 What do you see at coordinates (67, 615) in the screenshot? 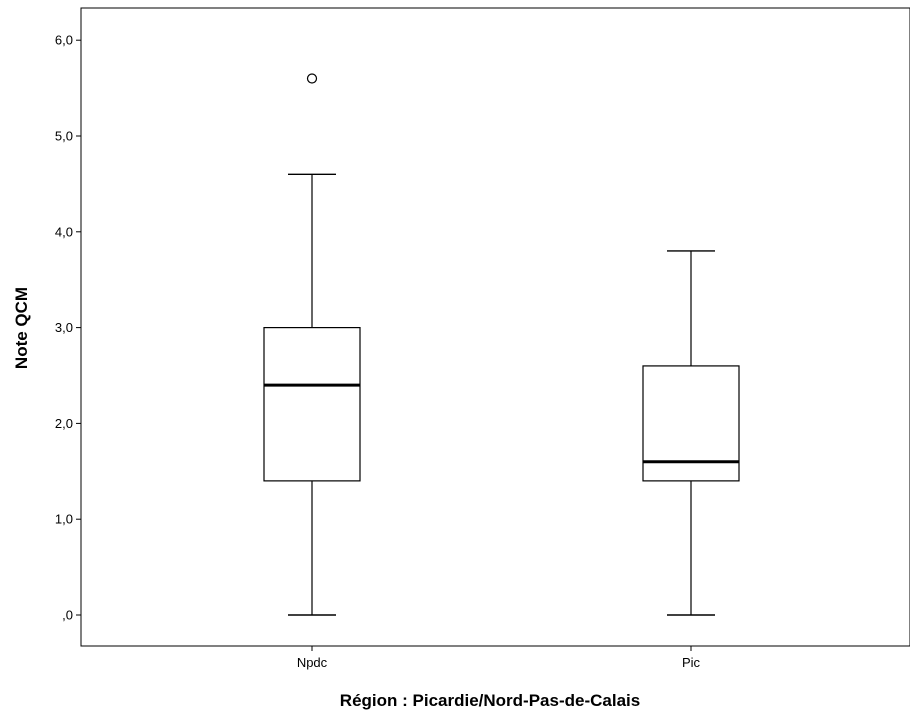
I see `y-tick-label: ,0` at bounding box center [67, 615].